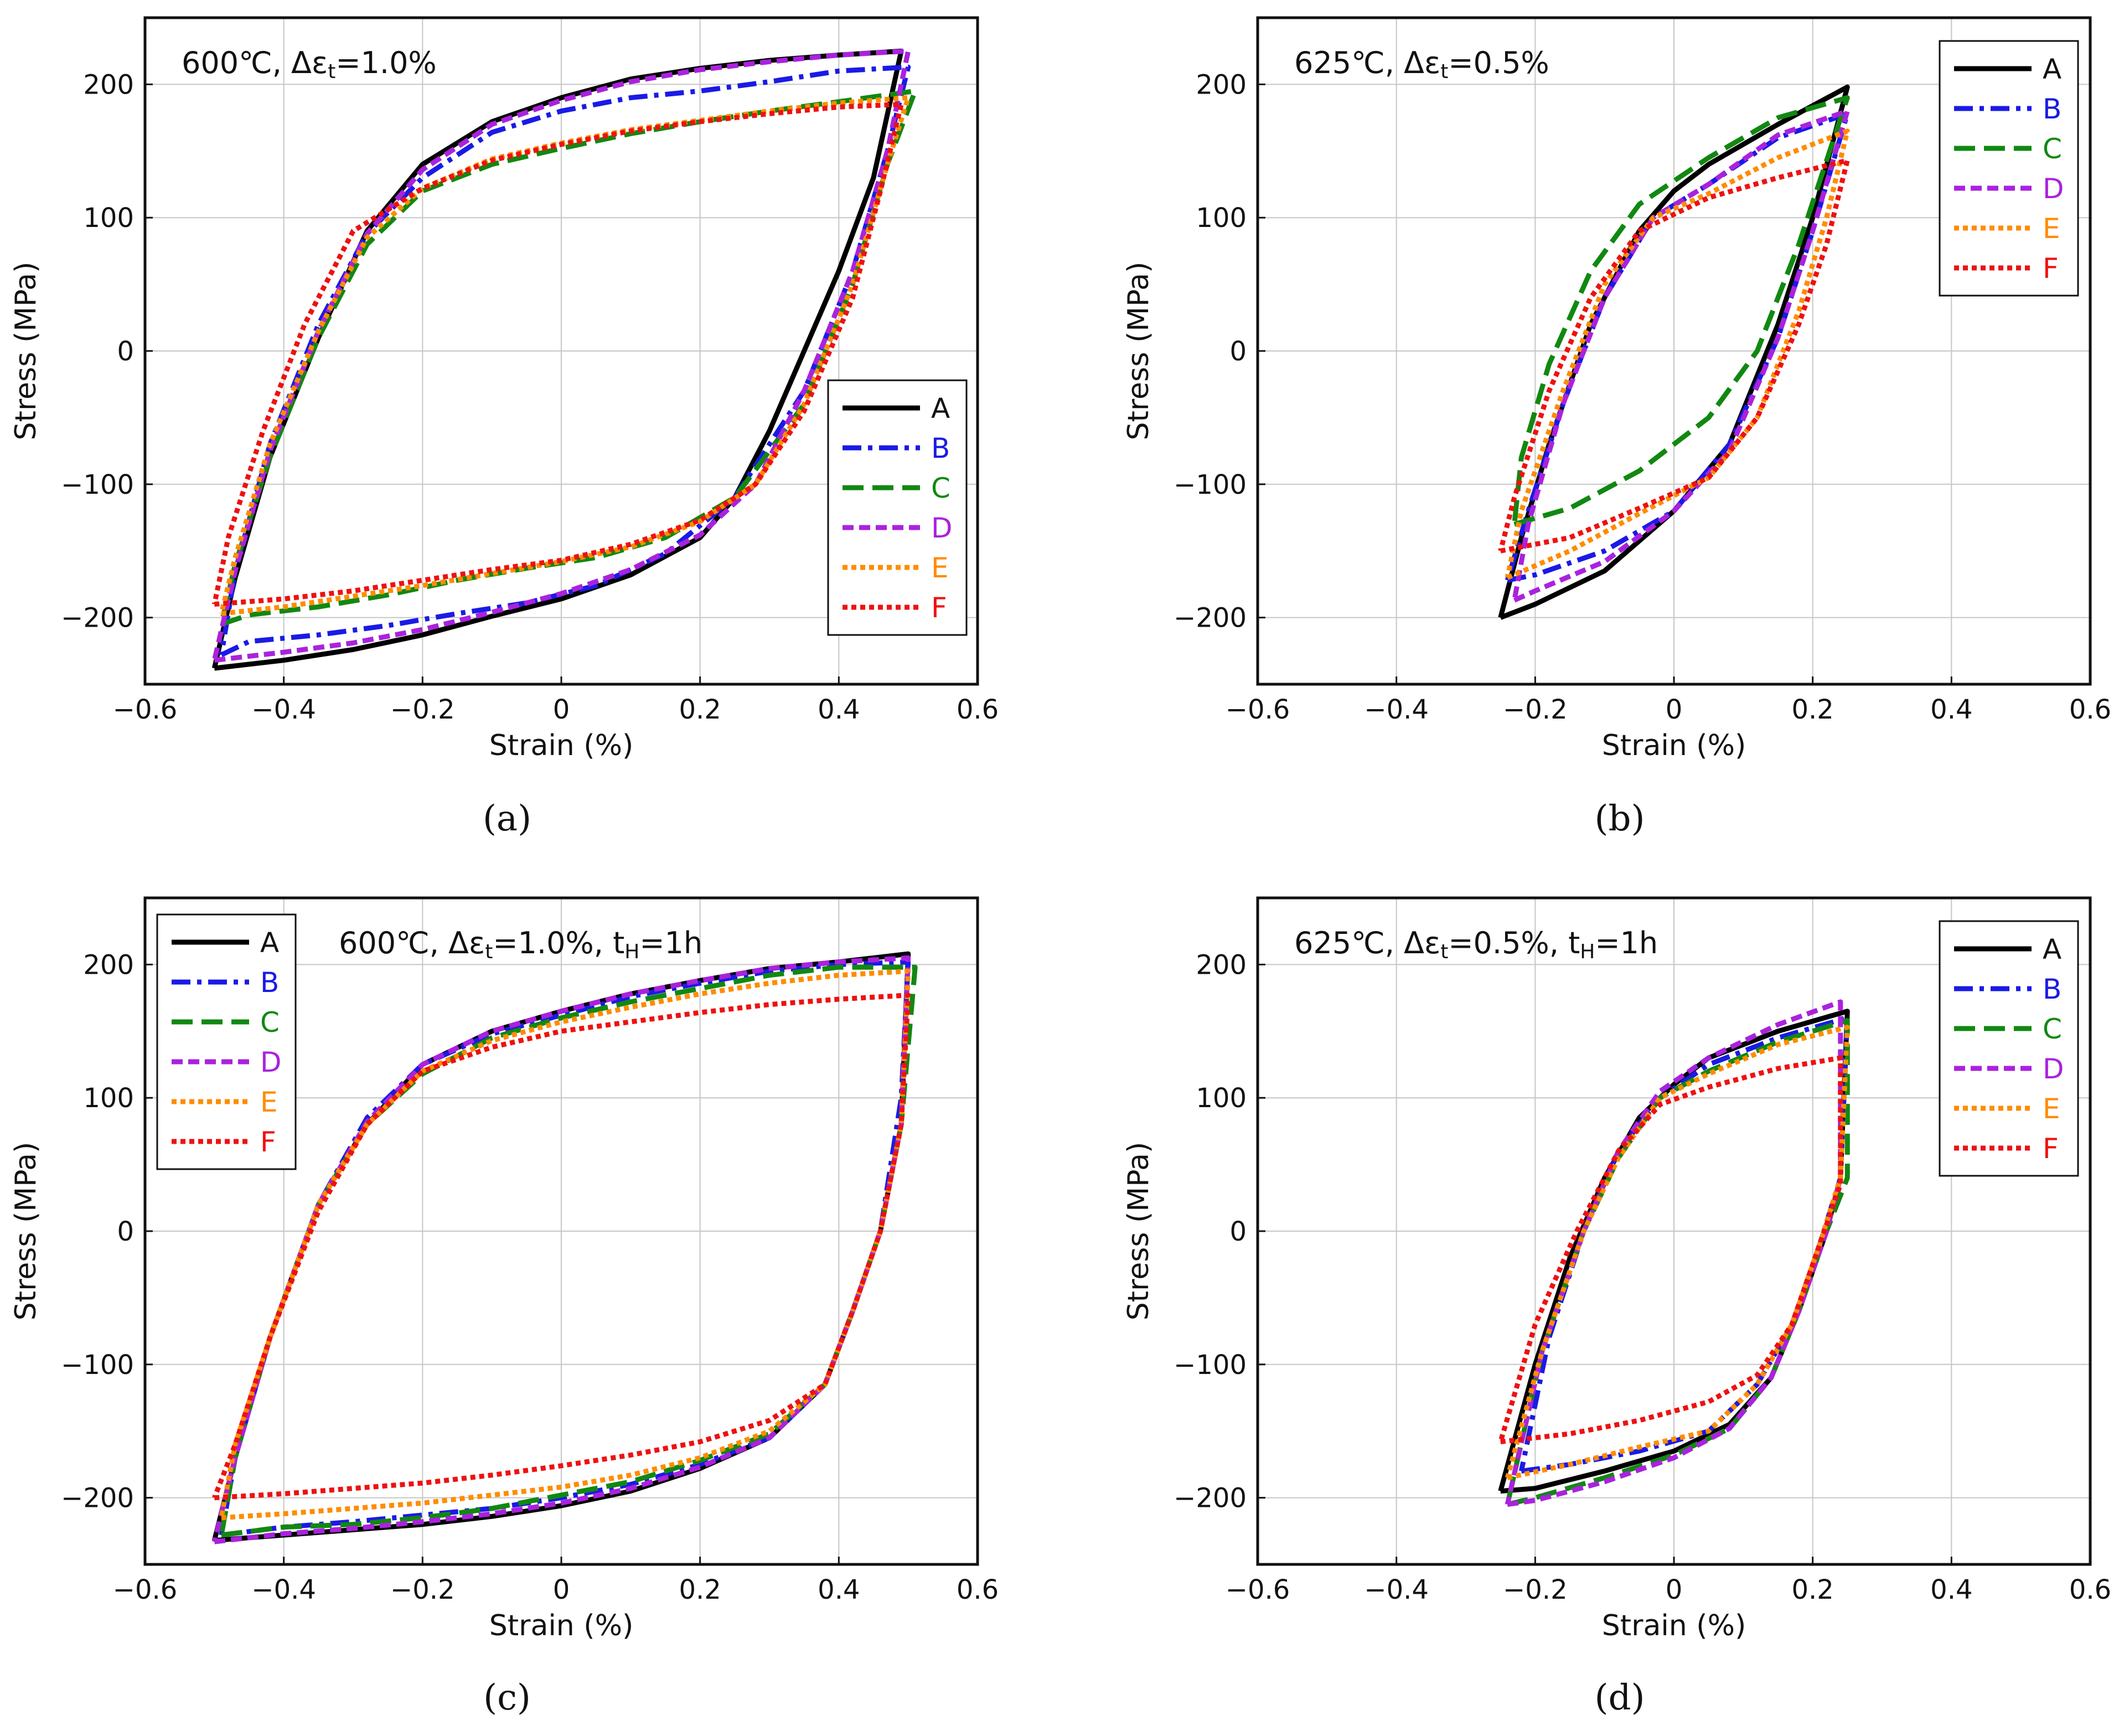 The height and width of the screenshot is (1736, 2119). I want to click on panel-d-xtick-label: −0.6, so click(1258, 1590).